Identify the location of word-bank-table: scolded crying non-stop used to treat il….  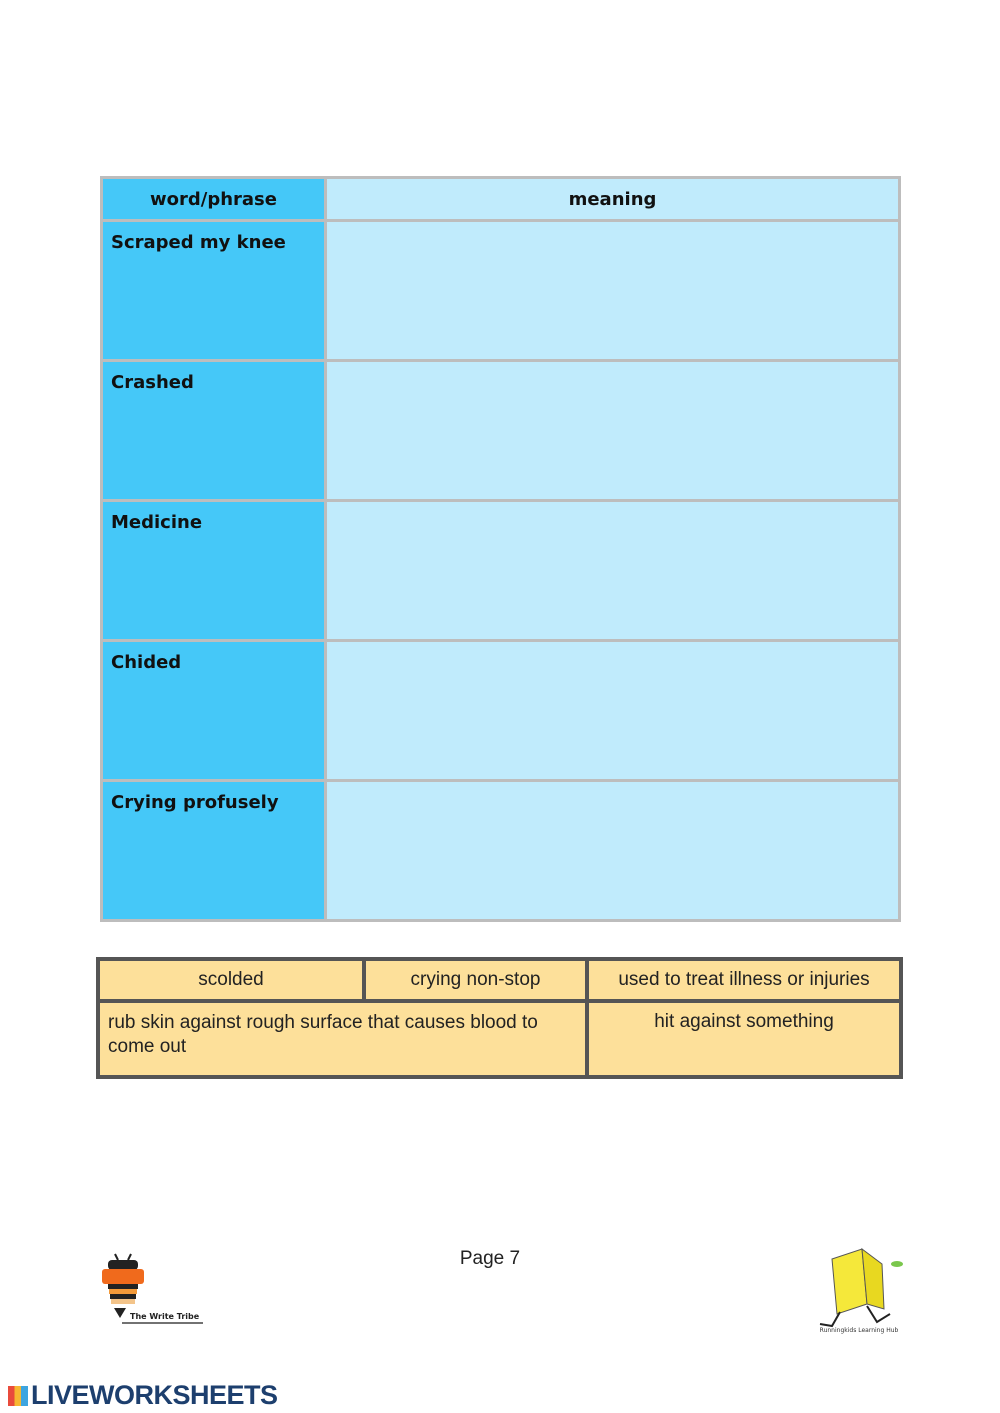
(499, 1018).